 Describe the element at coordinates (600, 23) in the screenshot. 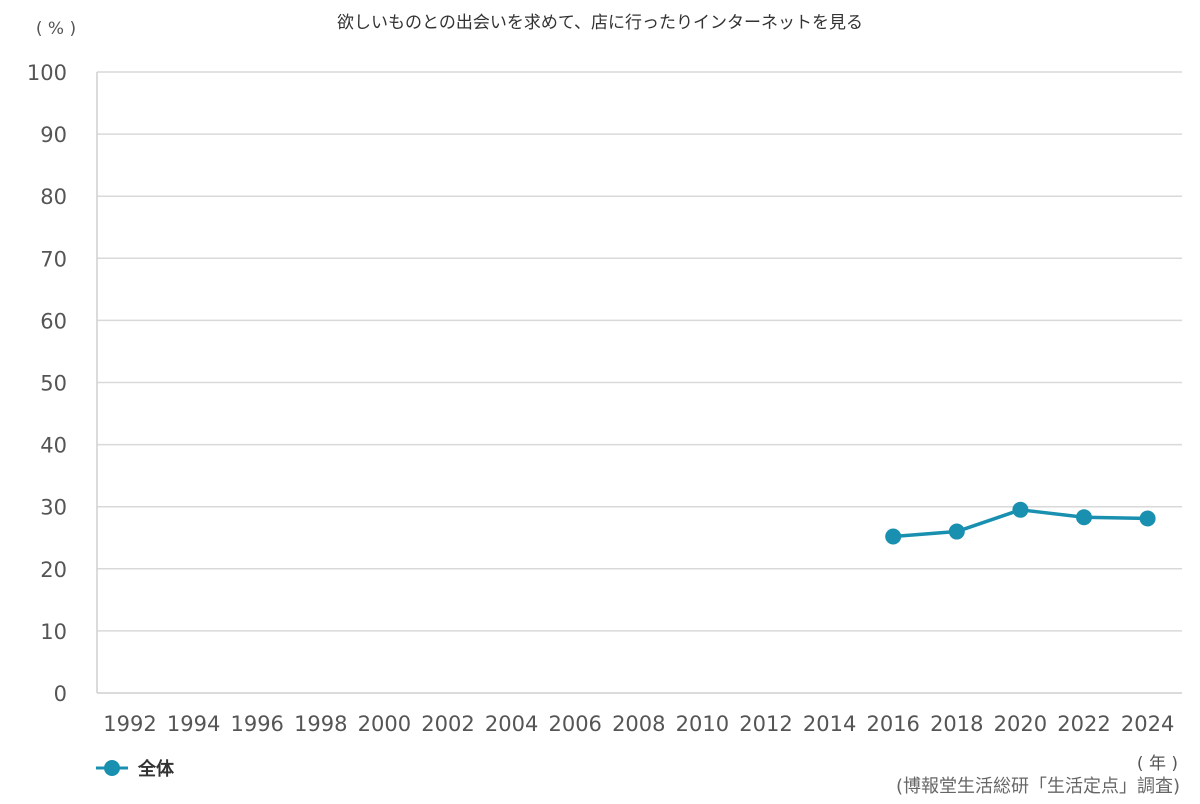

I see `chart-title: 欲しいものとの出会いを求めて、店に行ったりインターネットを見る` at that location.